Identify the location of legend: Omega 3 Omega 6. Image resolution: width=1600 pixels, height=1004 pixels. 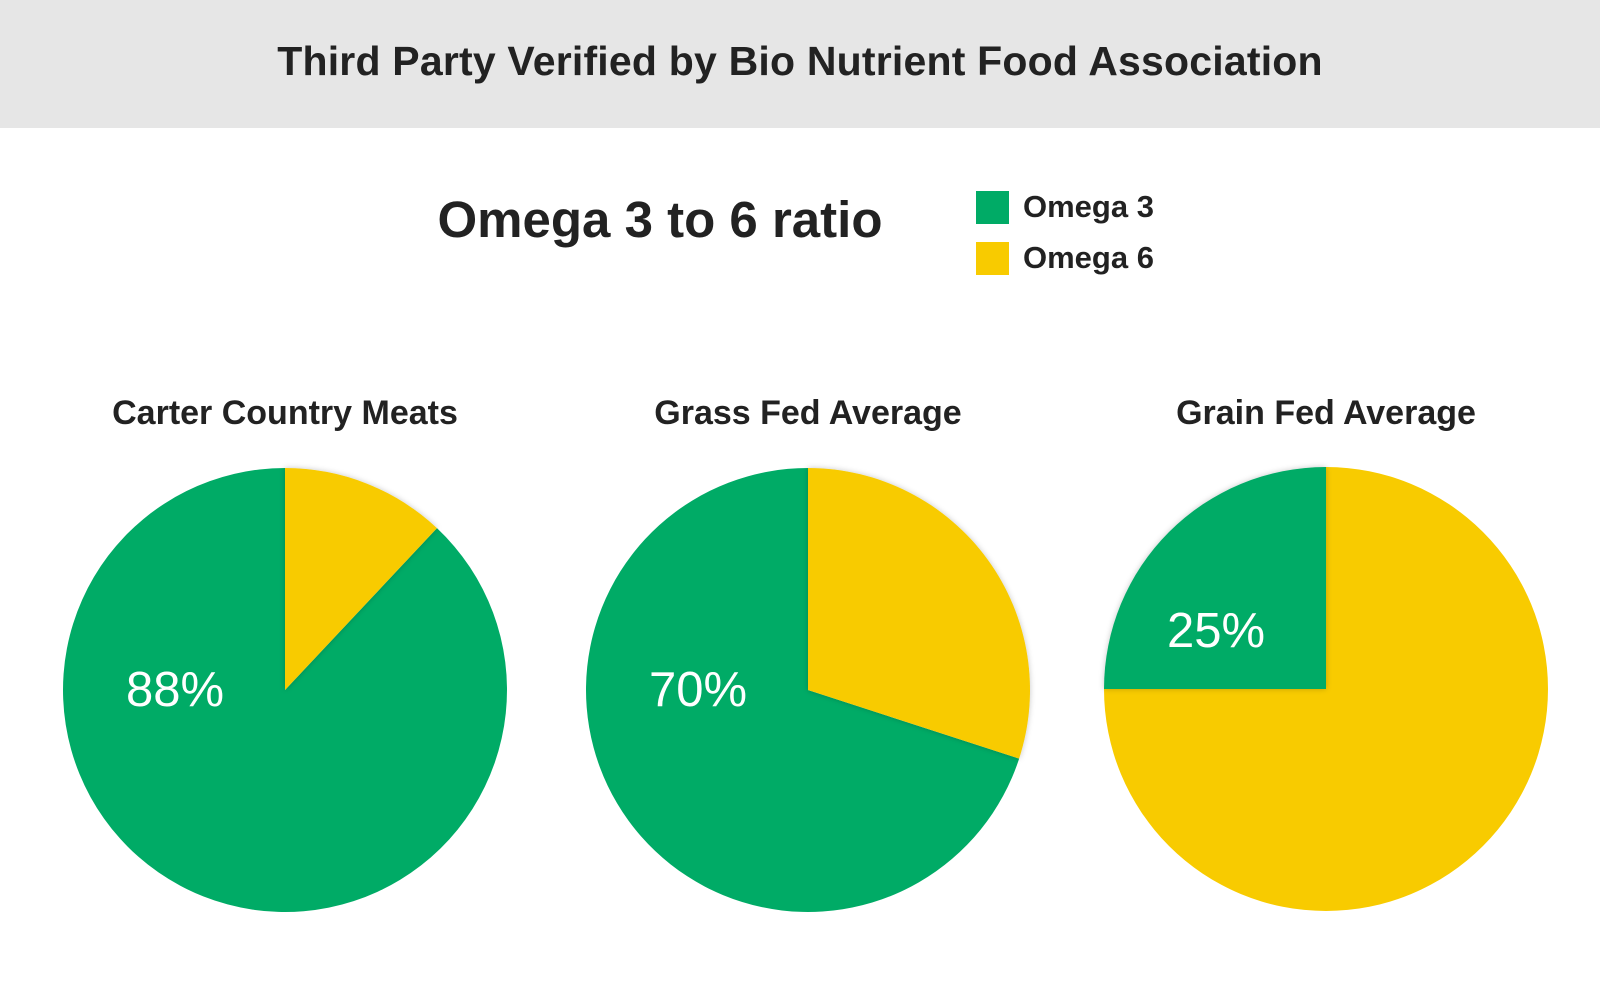
(1065, 240).